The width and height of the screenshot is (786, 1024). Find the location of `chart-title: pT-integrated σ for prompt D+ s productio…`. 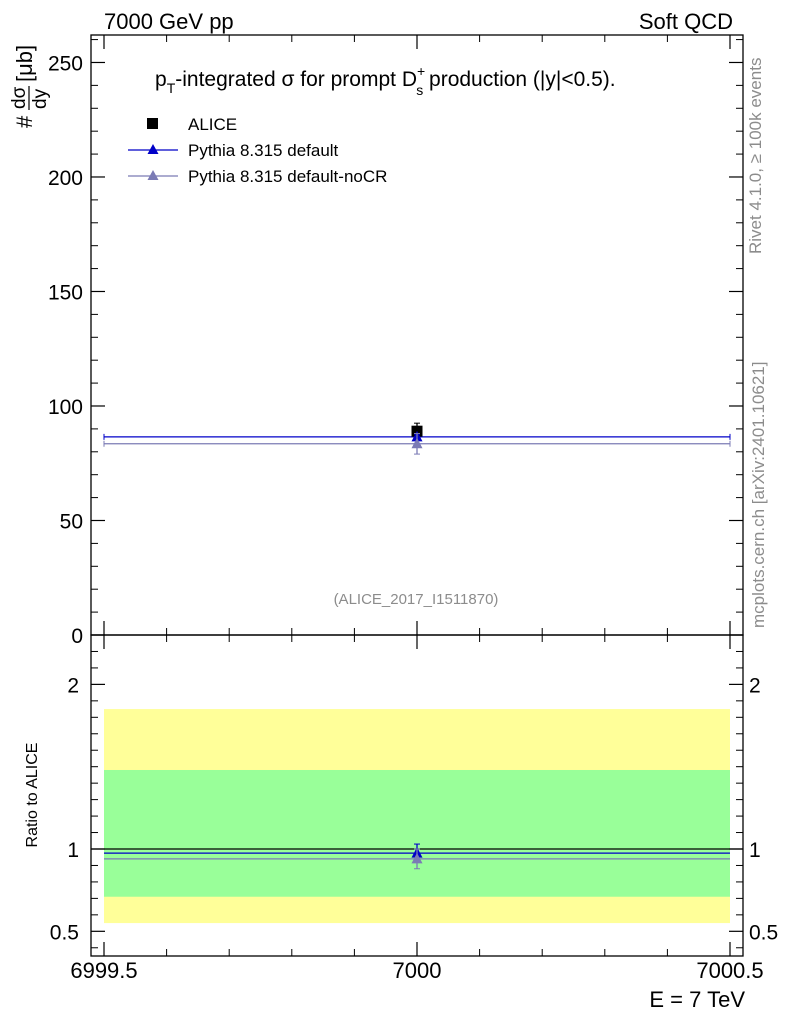

chart-title: pT-integrated σ for prompt D+ s productio… is located at coordinates (385, 80).